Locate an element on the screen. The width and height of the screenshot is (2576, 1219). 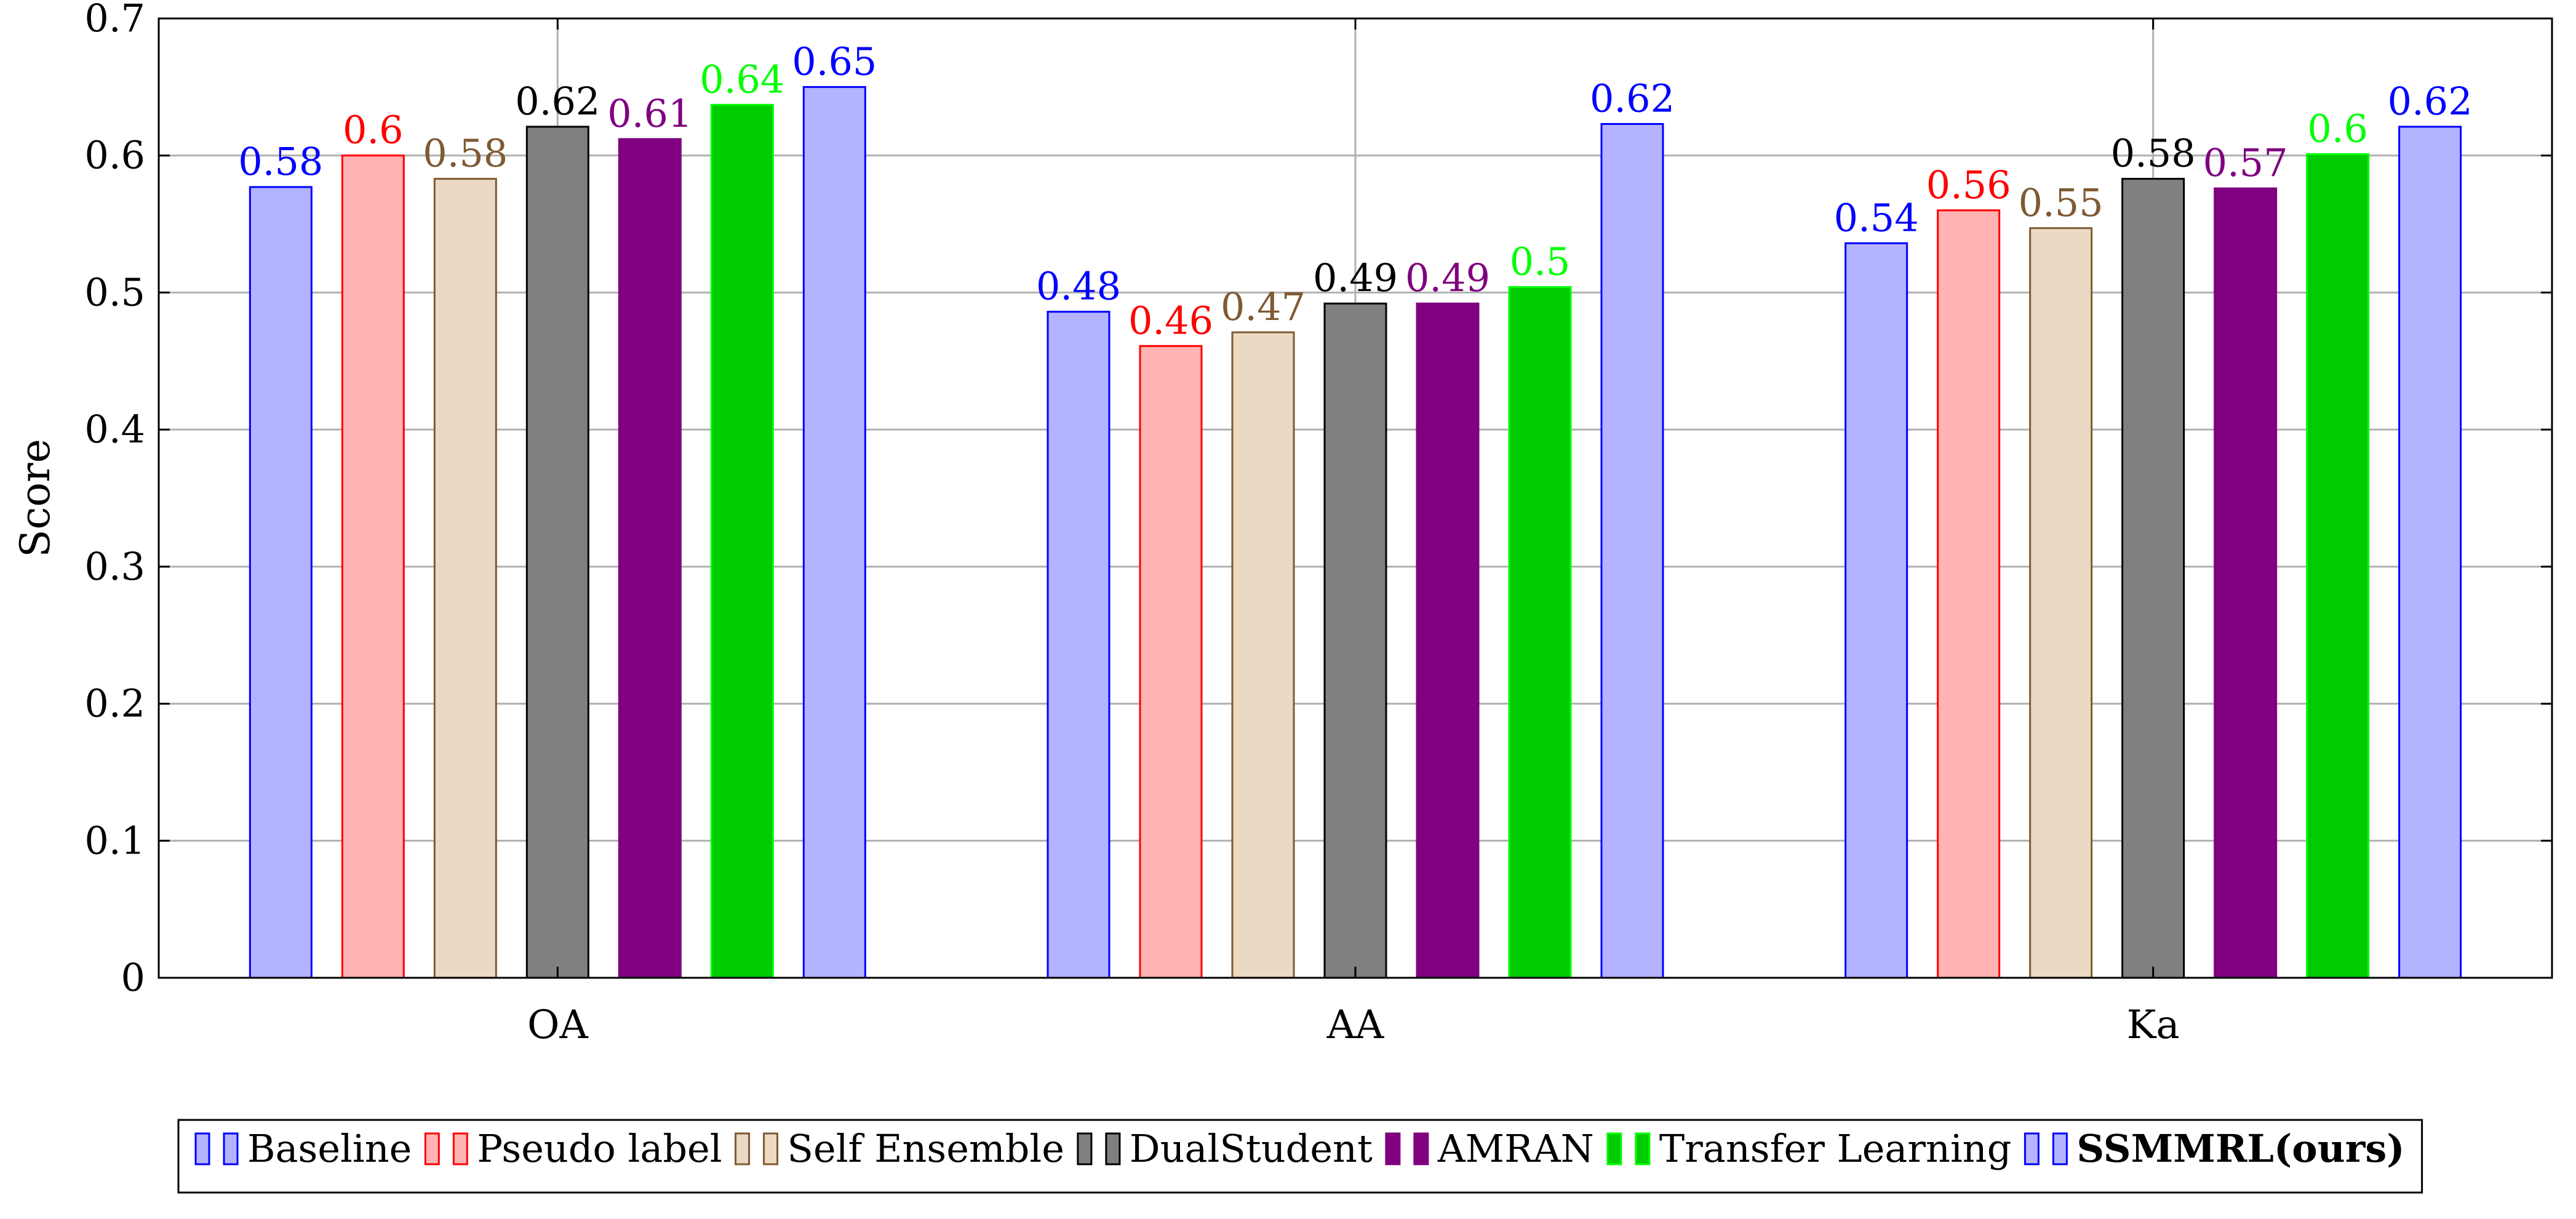
data-label-pseudo-label-aa: 0.46 is located at coordinates (1170, 320).